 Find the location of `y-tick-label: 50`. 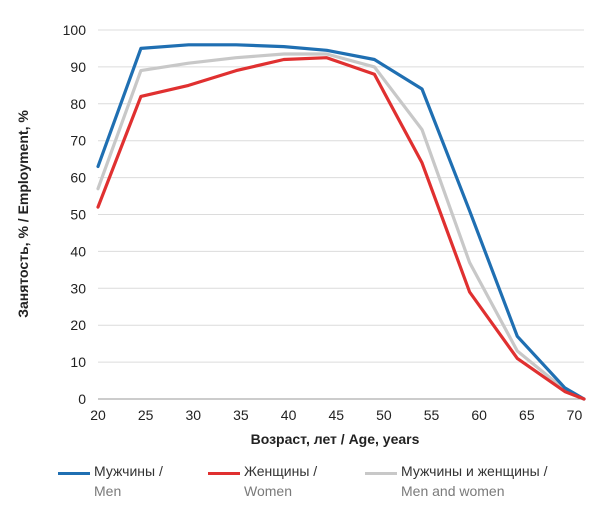

y-tick-label: 50 is located at coordinates (78, 215).